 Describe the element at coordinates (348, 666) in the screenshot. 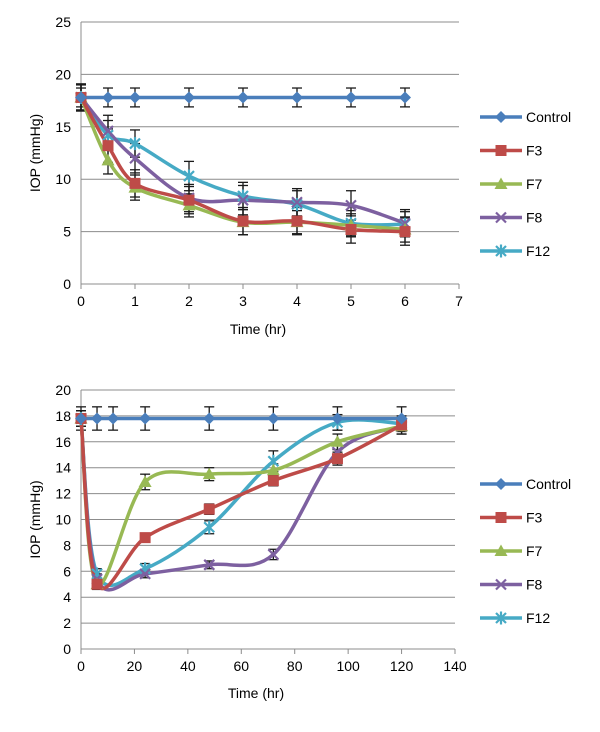

I see `x-tick-label: 100` at that location.